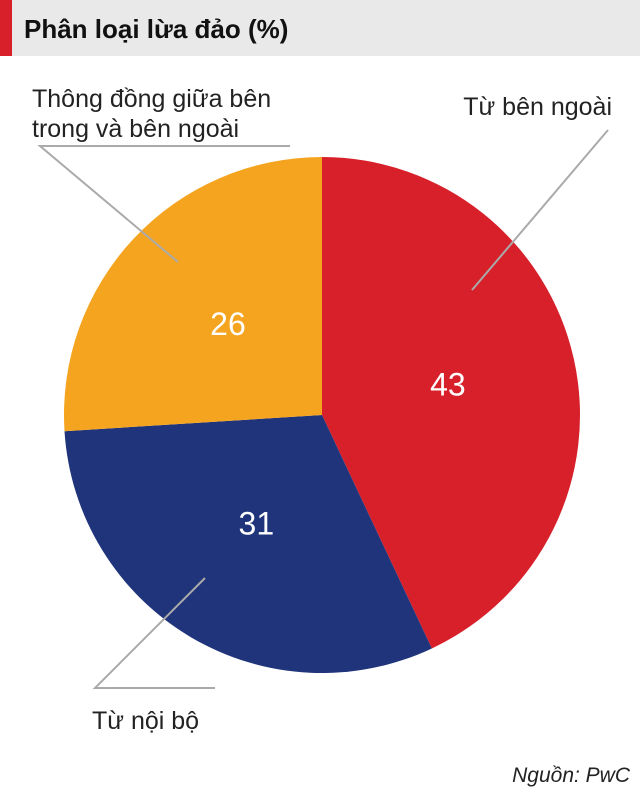  Describe the element at coordinates (6, 28) in the screenshot. I see `title-accent` at that location.